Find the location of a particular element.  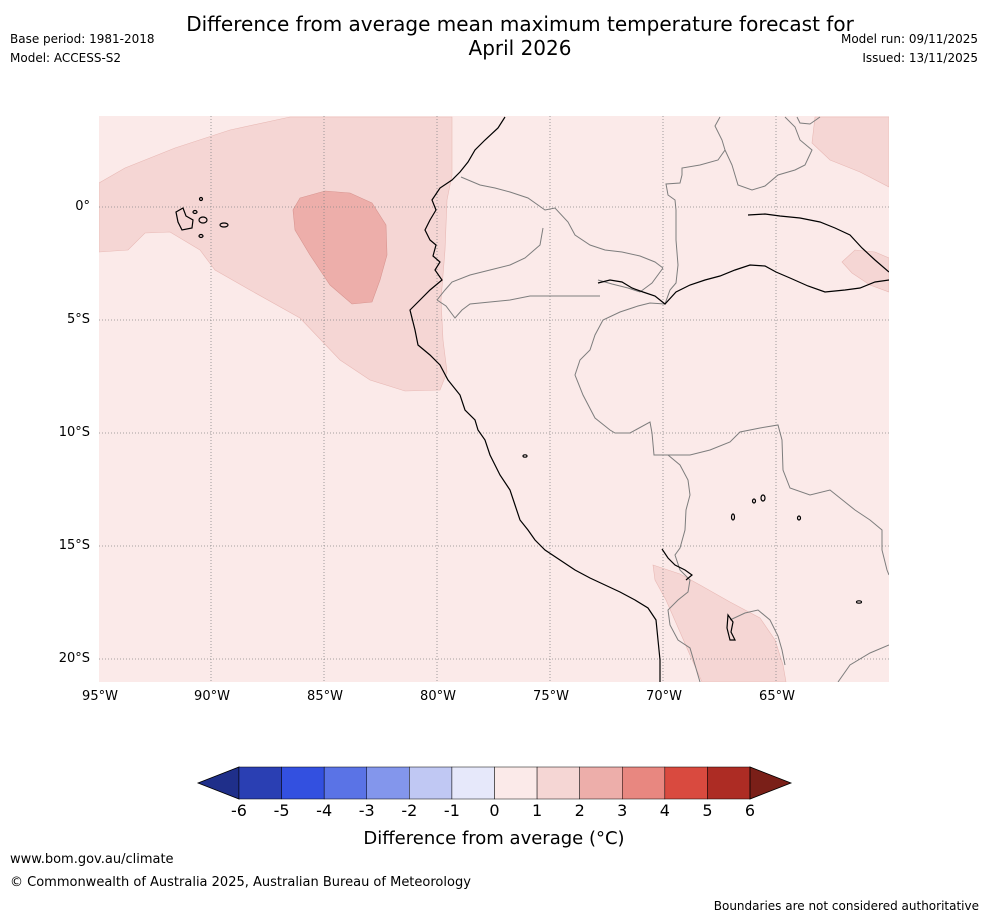

colorbar-tick-label: -1 is located at coordinates (451, 810).